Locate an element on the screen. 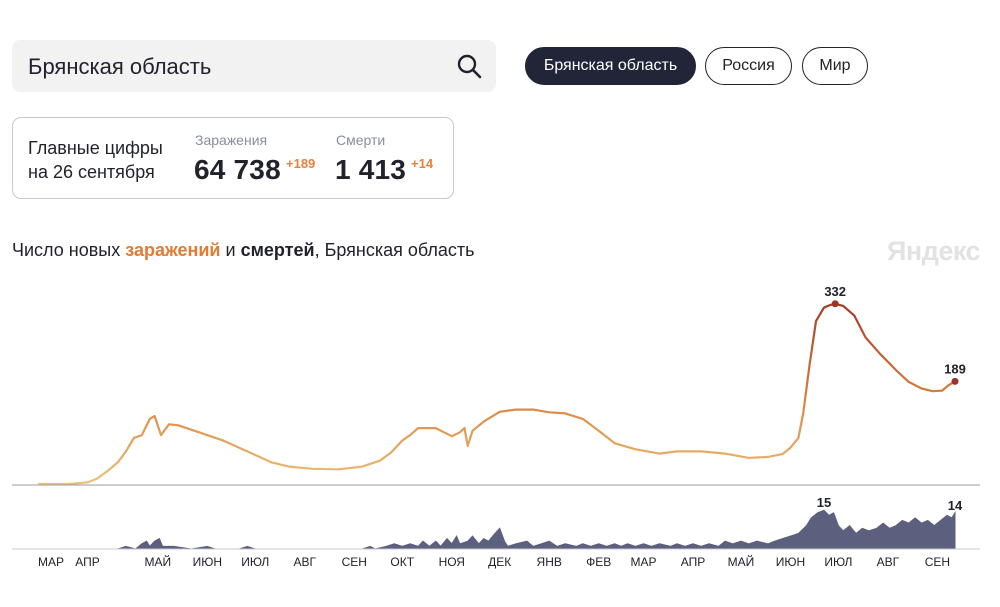 The height and width of the screenshot is (607, 1000). tab-russia: Россия is located at coordinates (748, 66).